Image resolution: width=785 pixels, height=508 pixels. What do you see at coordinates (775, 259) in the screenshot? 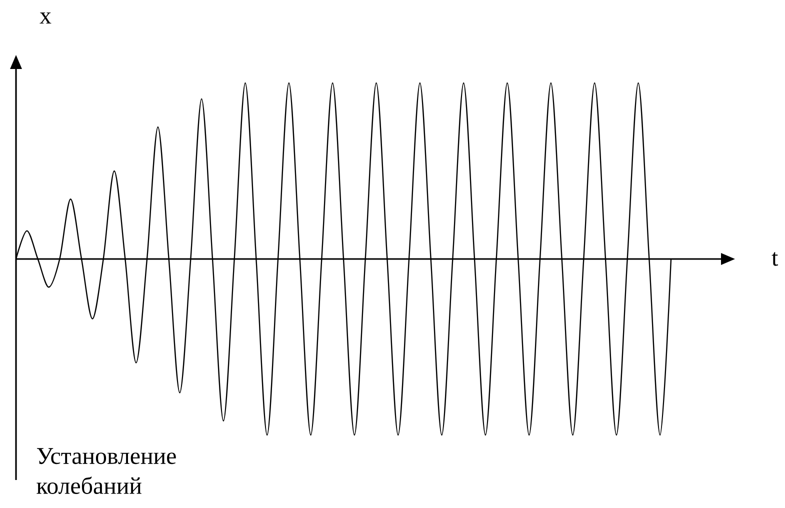
I see `x-axis-title: t` at bounding box center [775, 259].